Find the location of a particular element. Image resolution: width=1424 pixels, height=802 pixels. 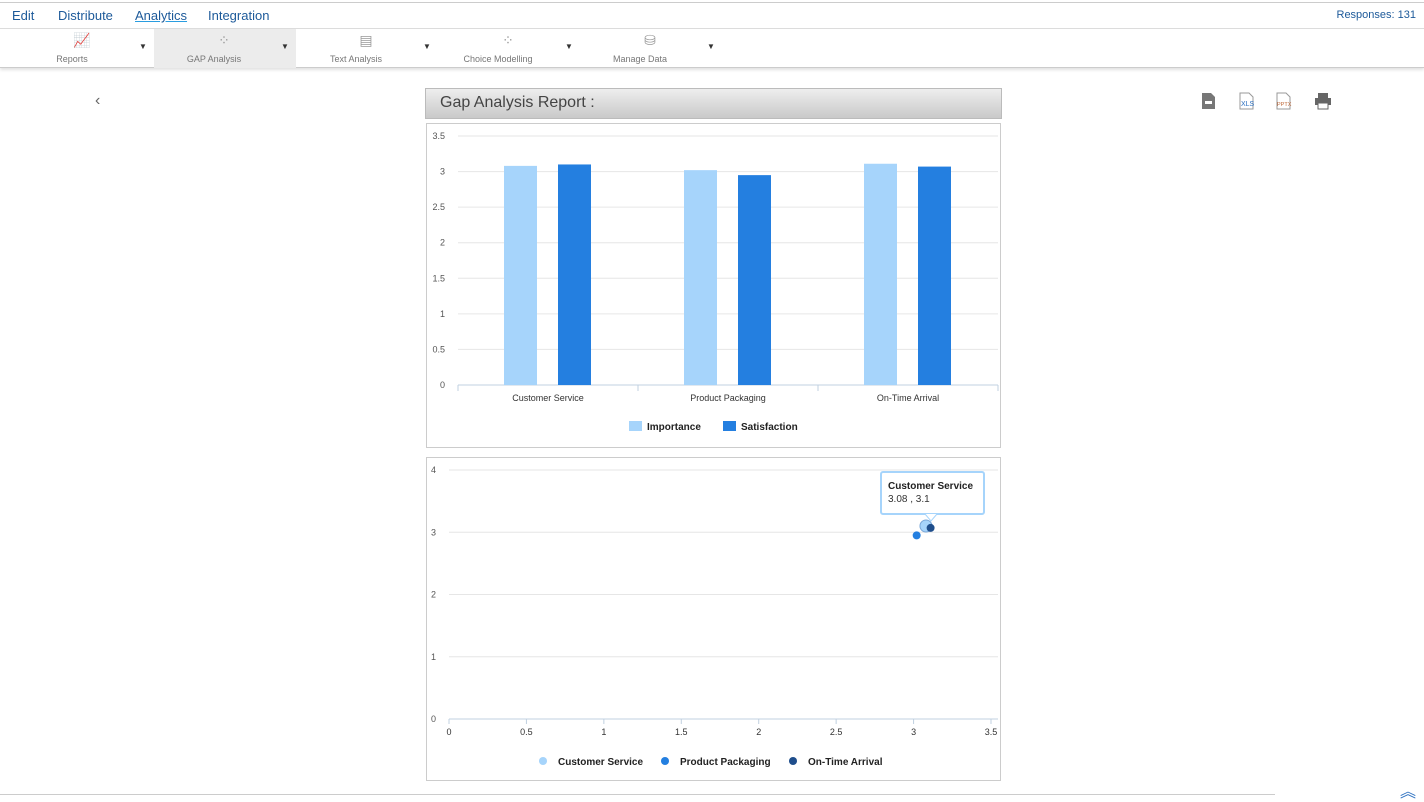

legend-label: Customer Service is located at coordinates (600, 762).